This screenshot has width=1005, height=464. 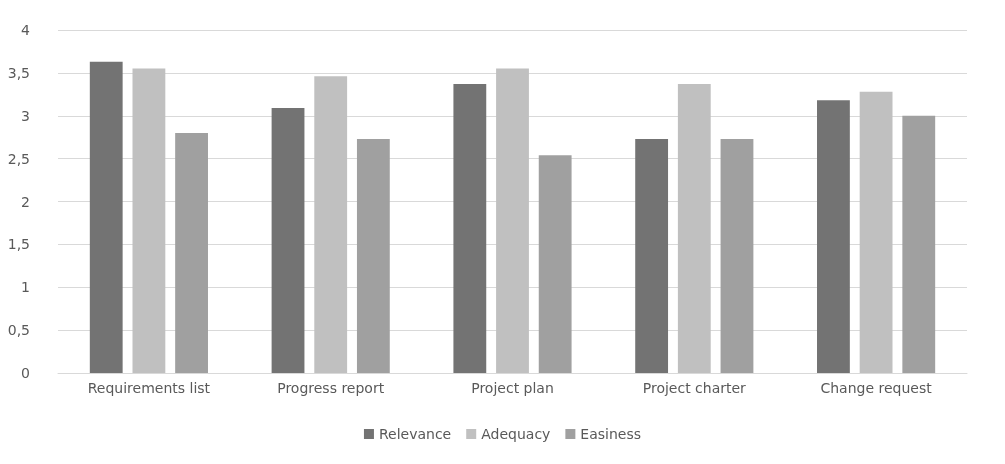 I want to click on y-tick-label: 0, so click(x=25, y=373).